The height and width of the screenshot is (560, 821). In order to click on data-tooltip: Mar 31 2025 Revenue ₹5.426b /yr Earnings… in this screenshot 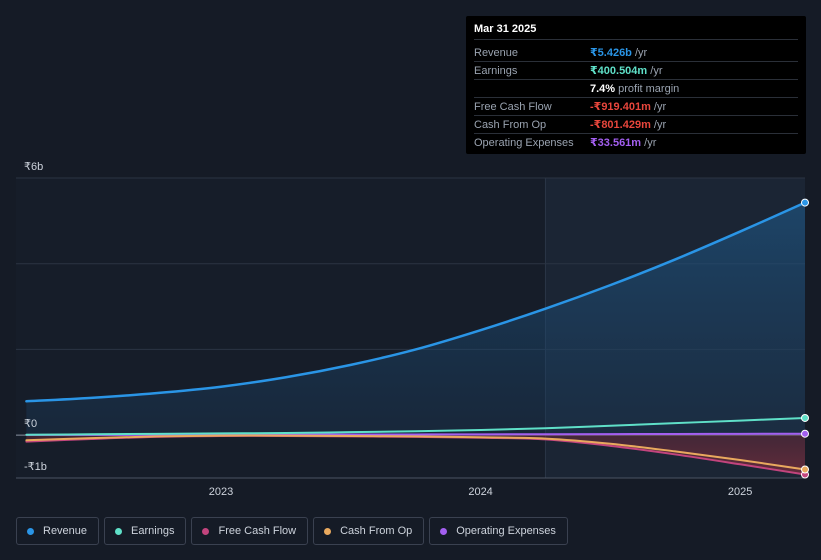, I will do `click(636, 85)`.